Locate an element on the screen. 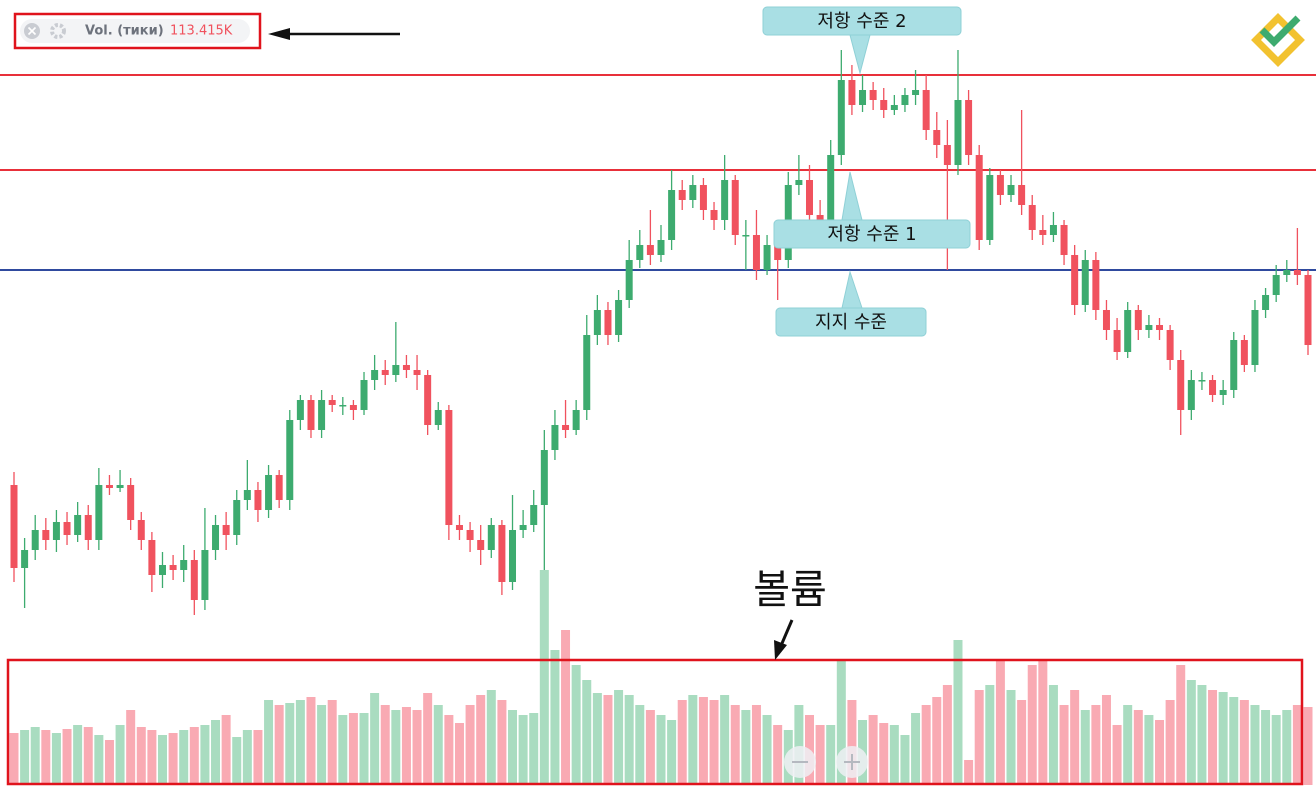 The width and height of the screenshot is (1316, 788). volume-label: 볼륨 is located at coordinates (790, 590).